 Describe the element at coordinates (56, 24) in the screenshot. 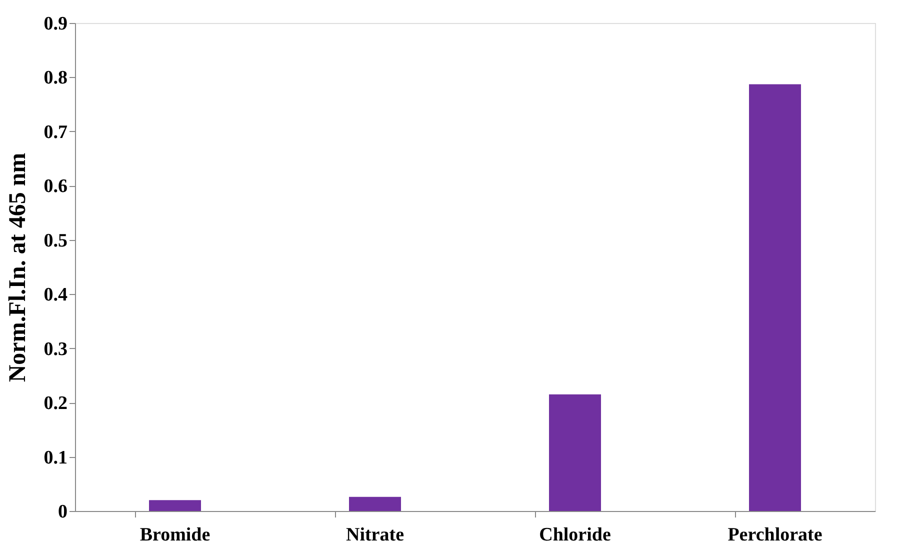

I see `y-tick-label: 0.9` at that location.